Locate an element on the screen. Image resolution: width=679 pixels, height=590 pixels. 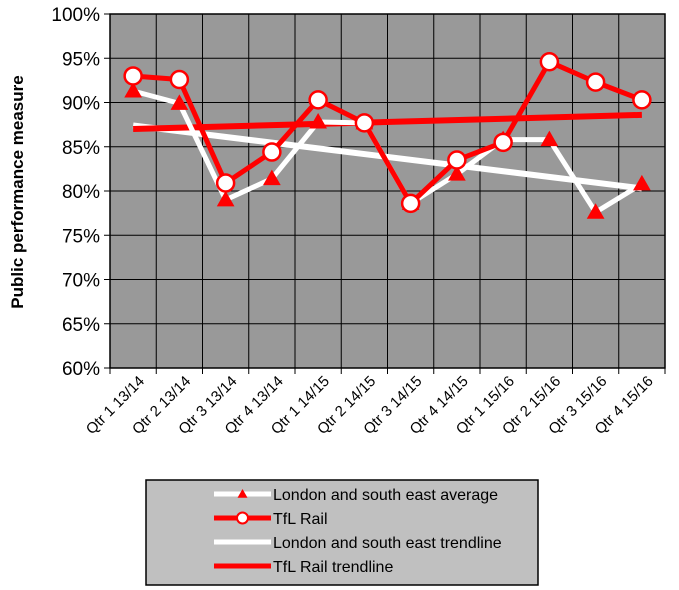
y-tick-label: 90% is located at coordinates (81, 104).